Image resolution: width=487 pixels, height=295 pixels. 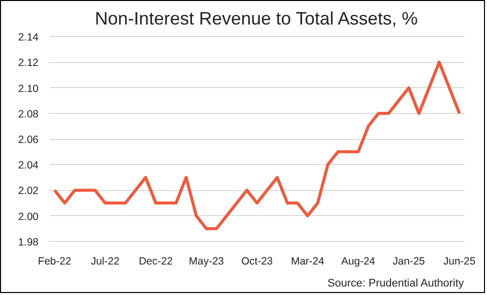 I want to click on y-tick-label: 2.00, so click(x=28, y=216).